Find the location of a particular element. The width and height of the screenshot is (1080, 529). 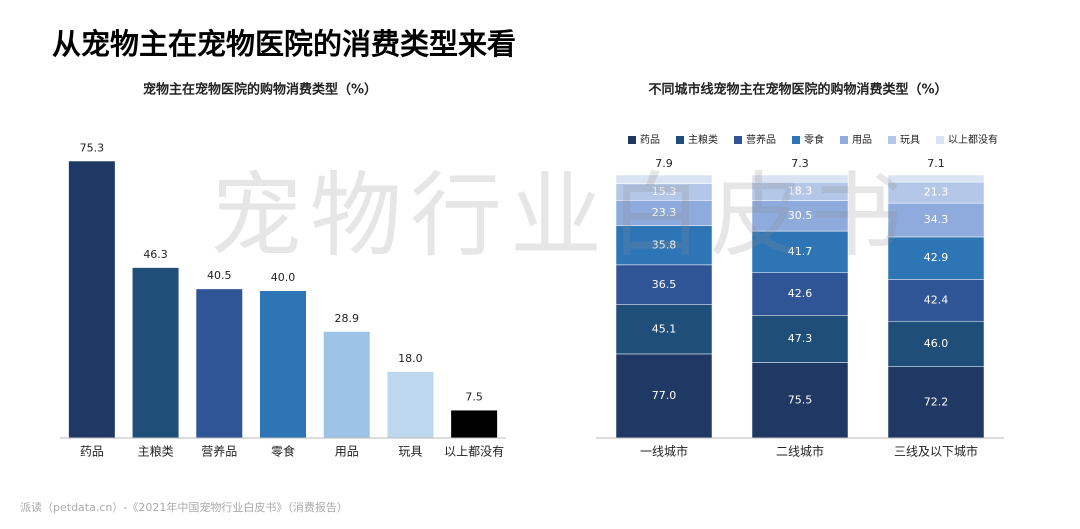

value-label: 28.9 is located at coordinates (346, 318).